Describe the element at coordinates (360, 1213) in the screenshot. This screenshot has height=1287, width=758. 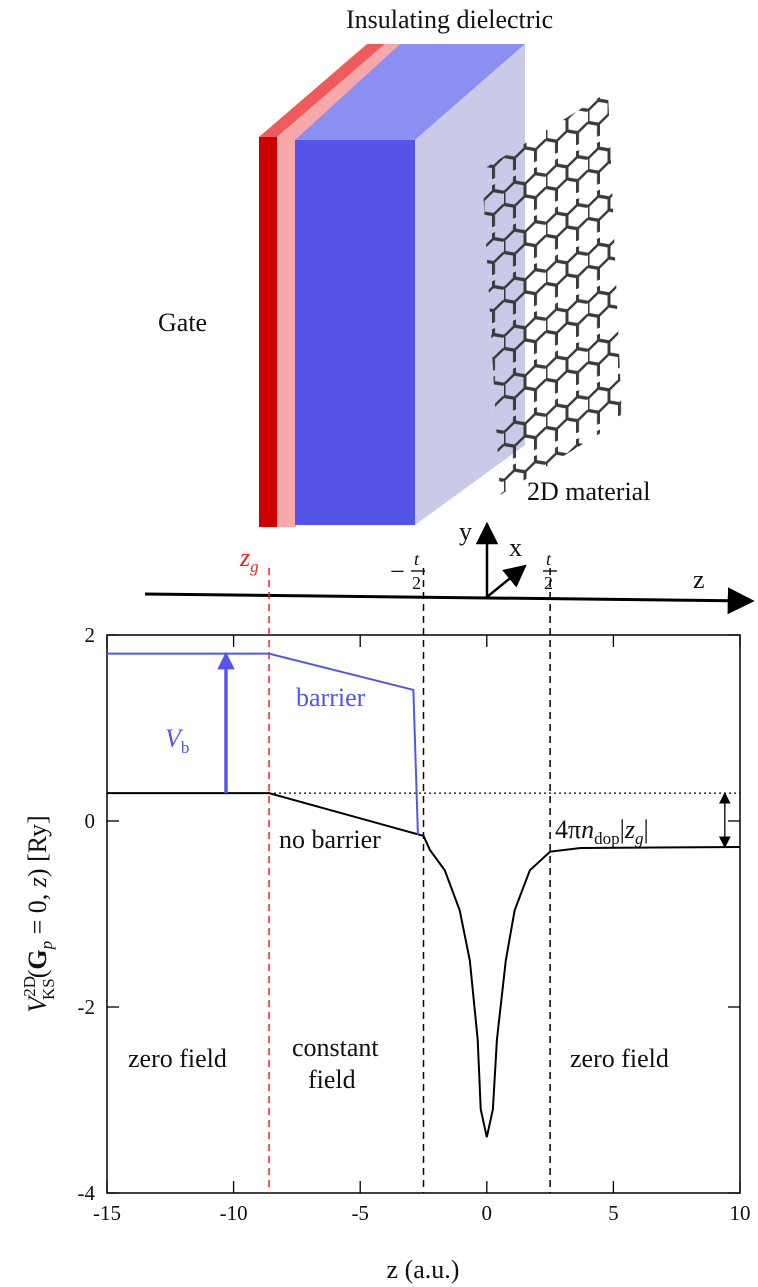
I see `x-tick-label: -5` at that location.